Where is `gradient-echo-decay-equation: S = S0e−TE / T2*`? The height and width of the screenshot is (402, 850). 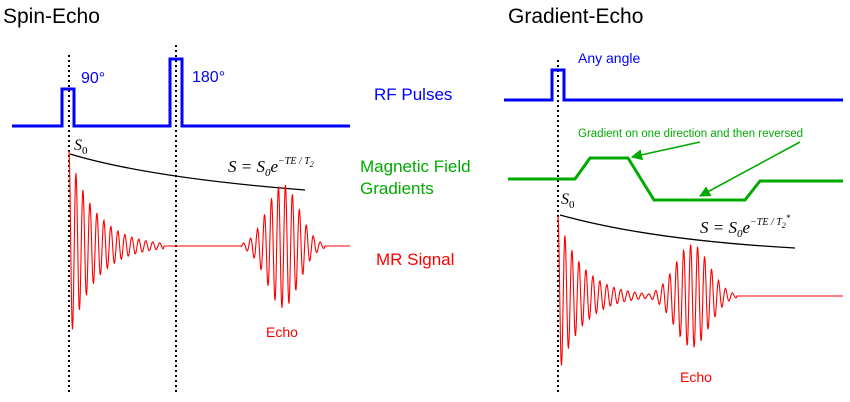 gradient-echo-decay-equation: S = S0e−TE / T2* is located at coordinates (745, 226).